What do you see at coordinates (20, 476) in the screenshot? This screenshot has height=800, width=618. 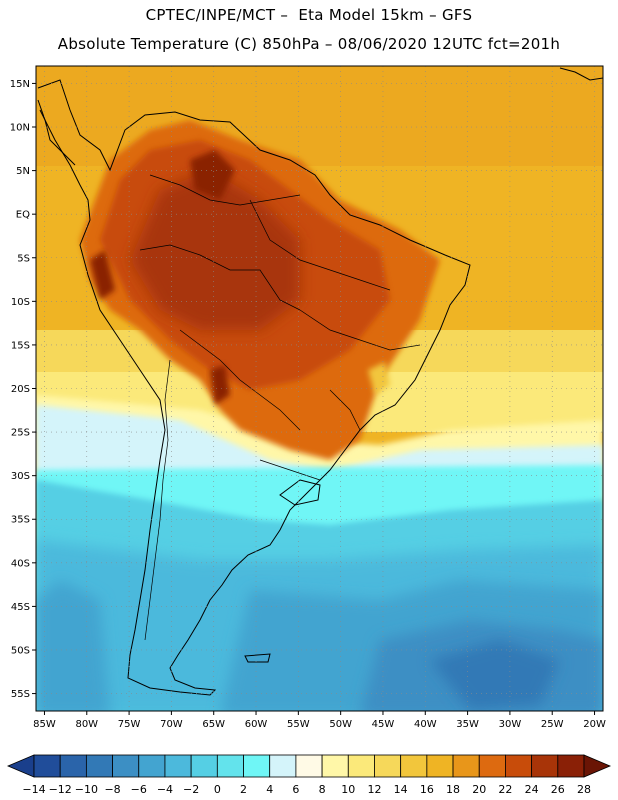 I see `lat-label-30S: 30S` at bounding box center [20, 476].